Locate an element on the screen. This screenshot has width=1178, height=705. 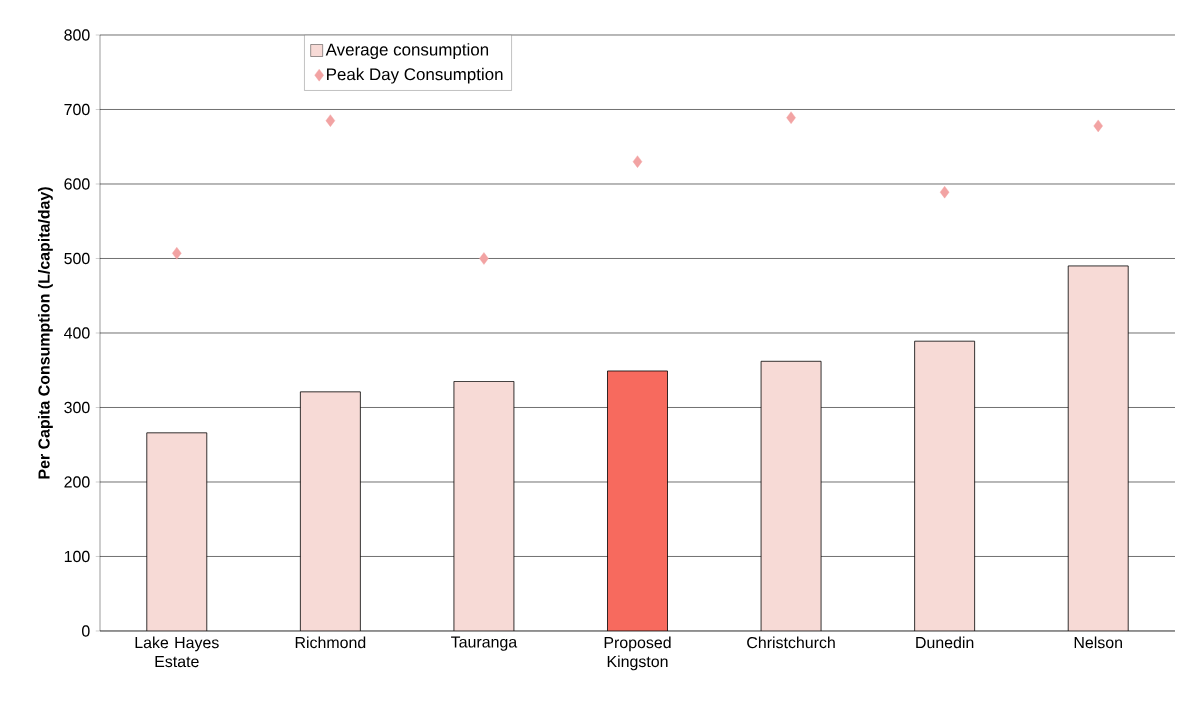
y-tick-label: 400 is located at coordinates (77, 333).